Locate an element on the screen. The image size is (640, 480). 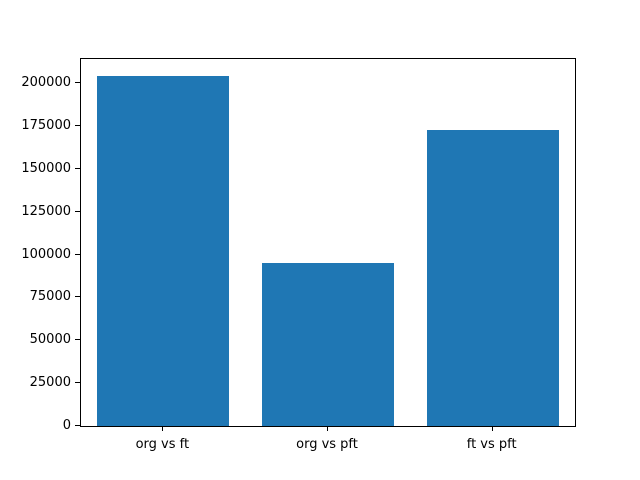
y-tick-label: 25000 is located at coordinates (50, 383).